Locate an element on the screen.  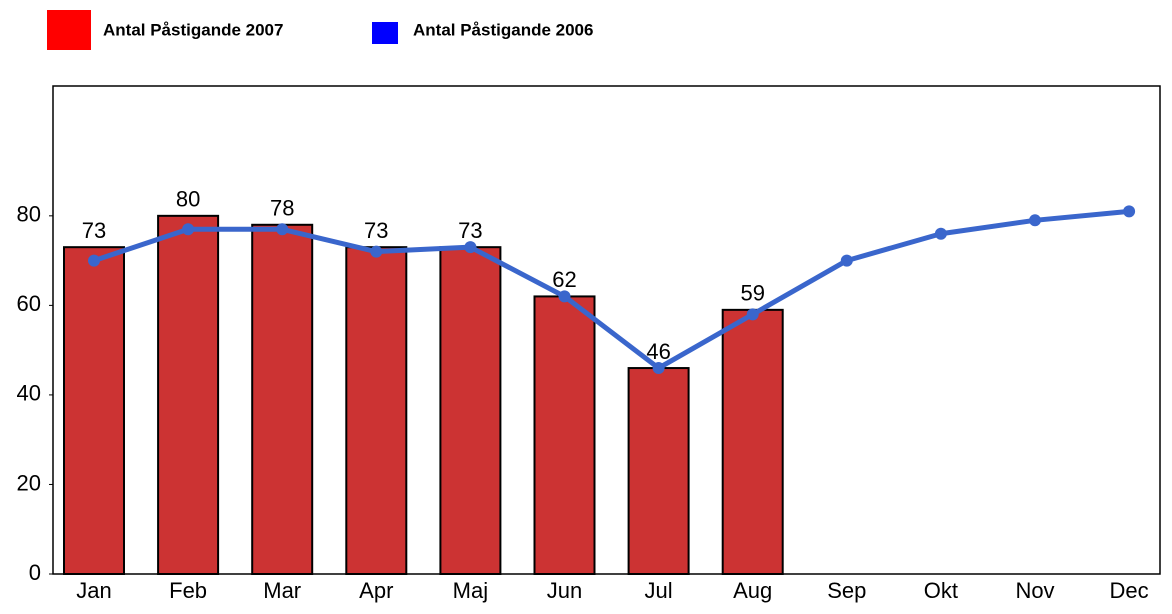
x-tick-label: Dec is located at coordinates (1129, 590).